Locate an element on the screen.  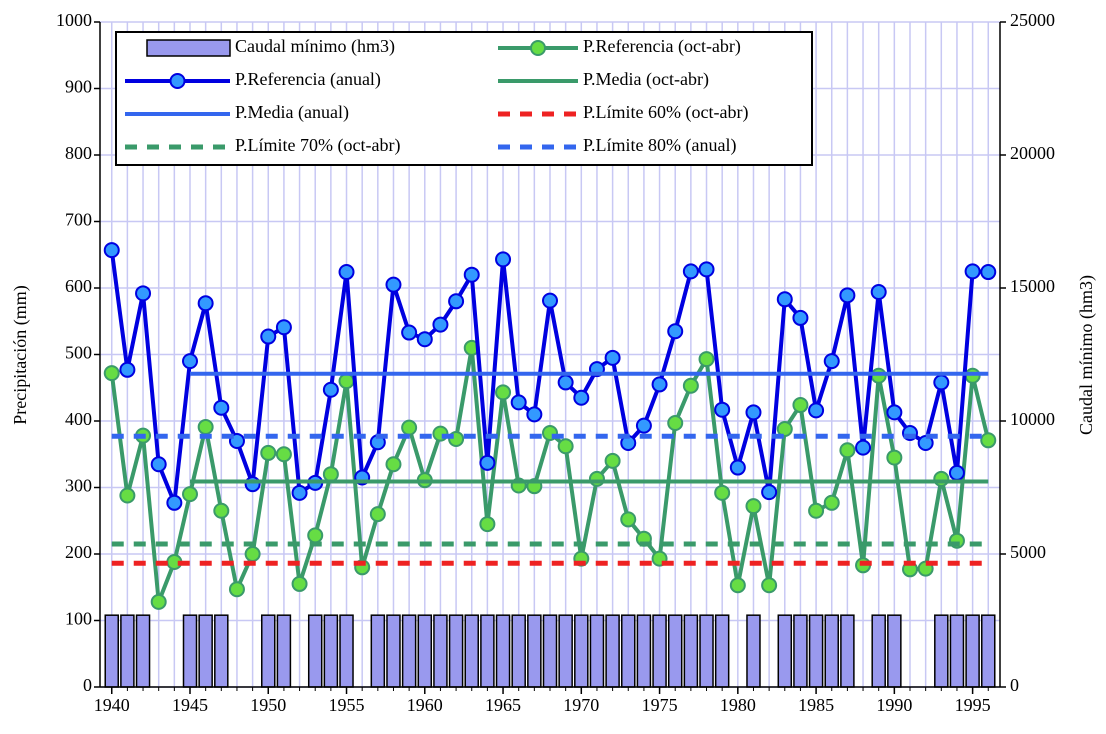
legend-label: Caudal mínimo (hm3) is located at coordinates (315, 46).